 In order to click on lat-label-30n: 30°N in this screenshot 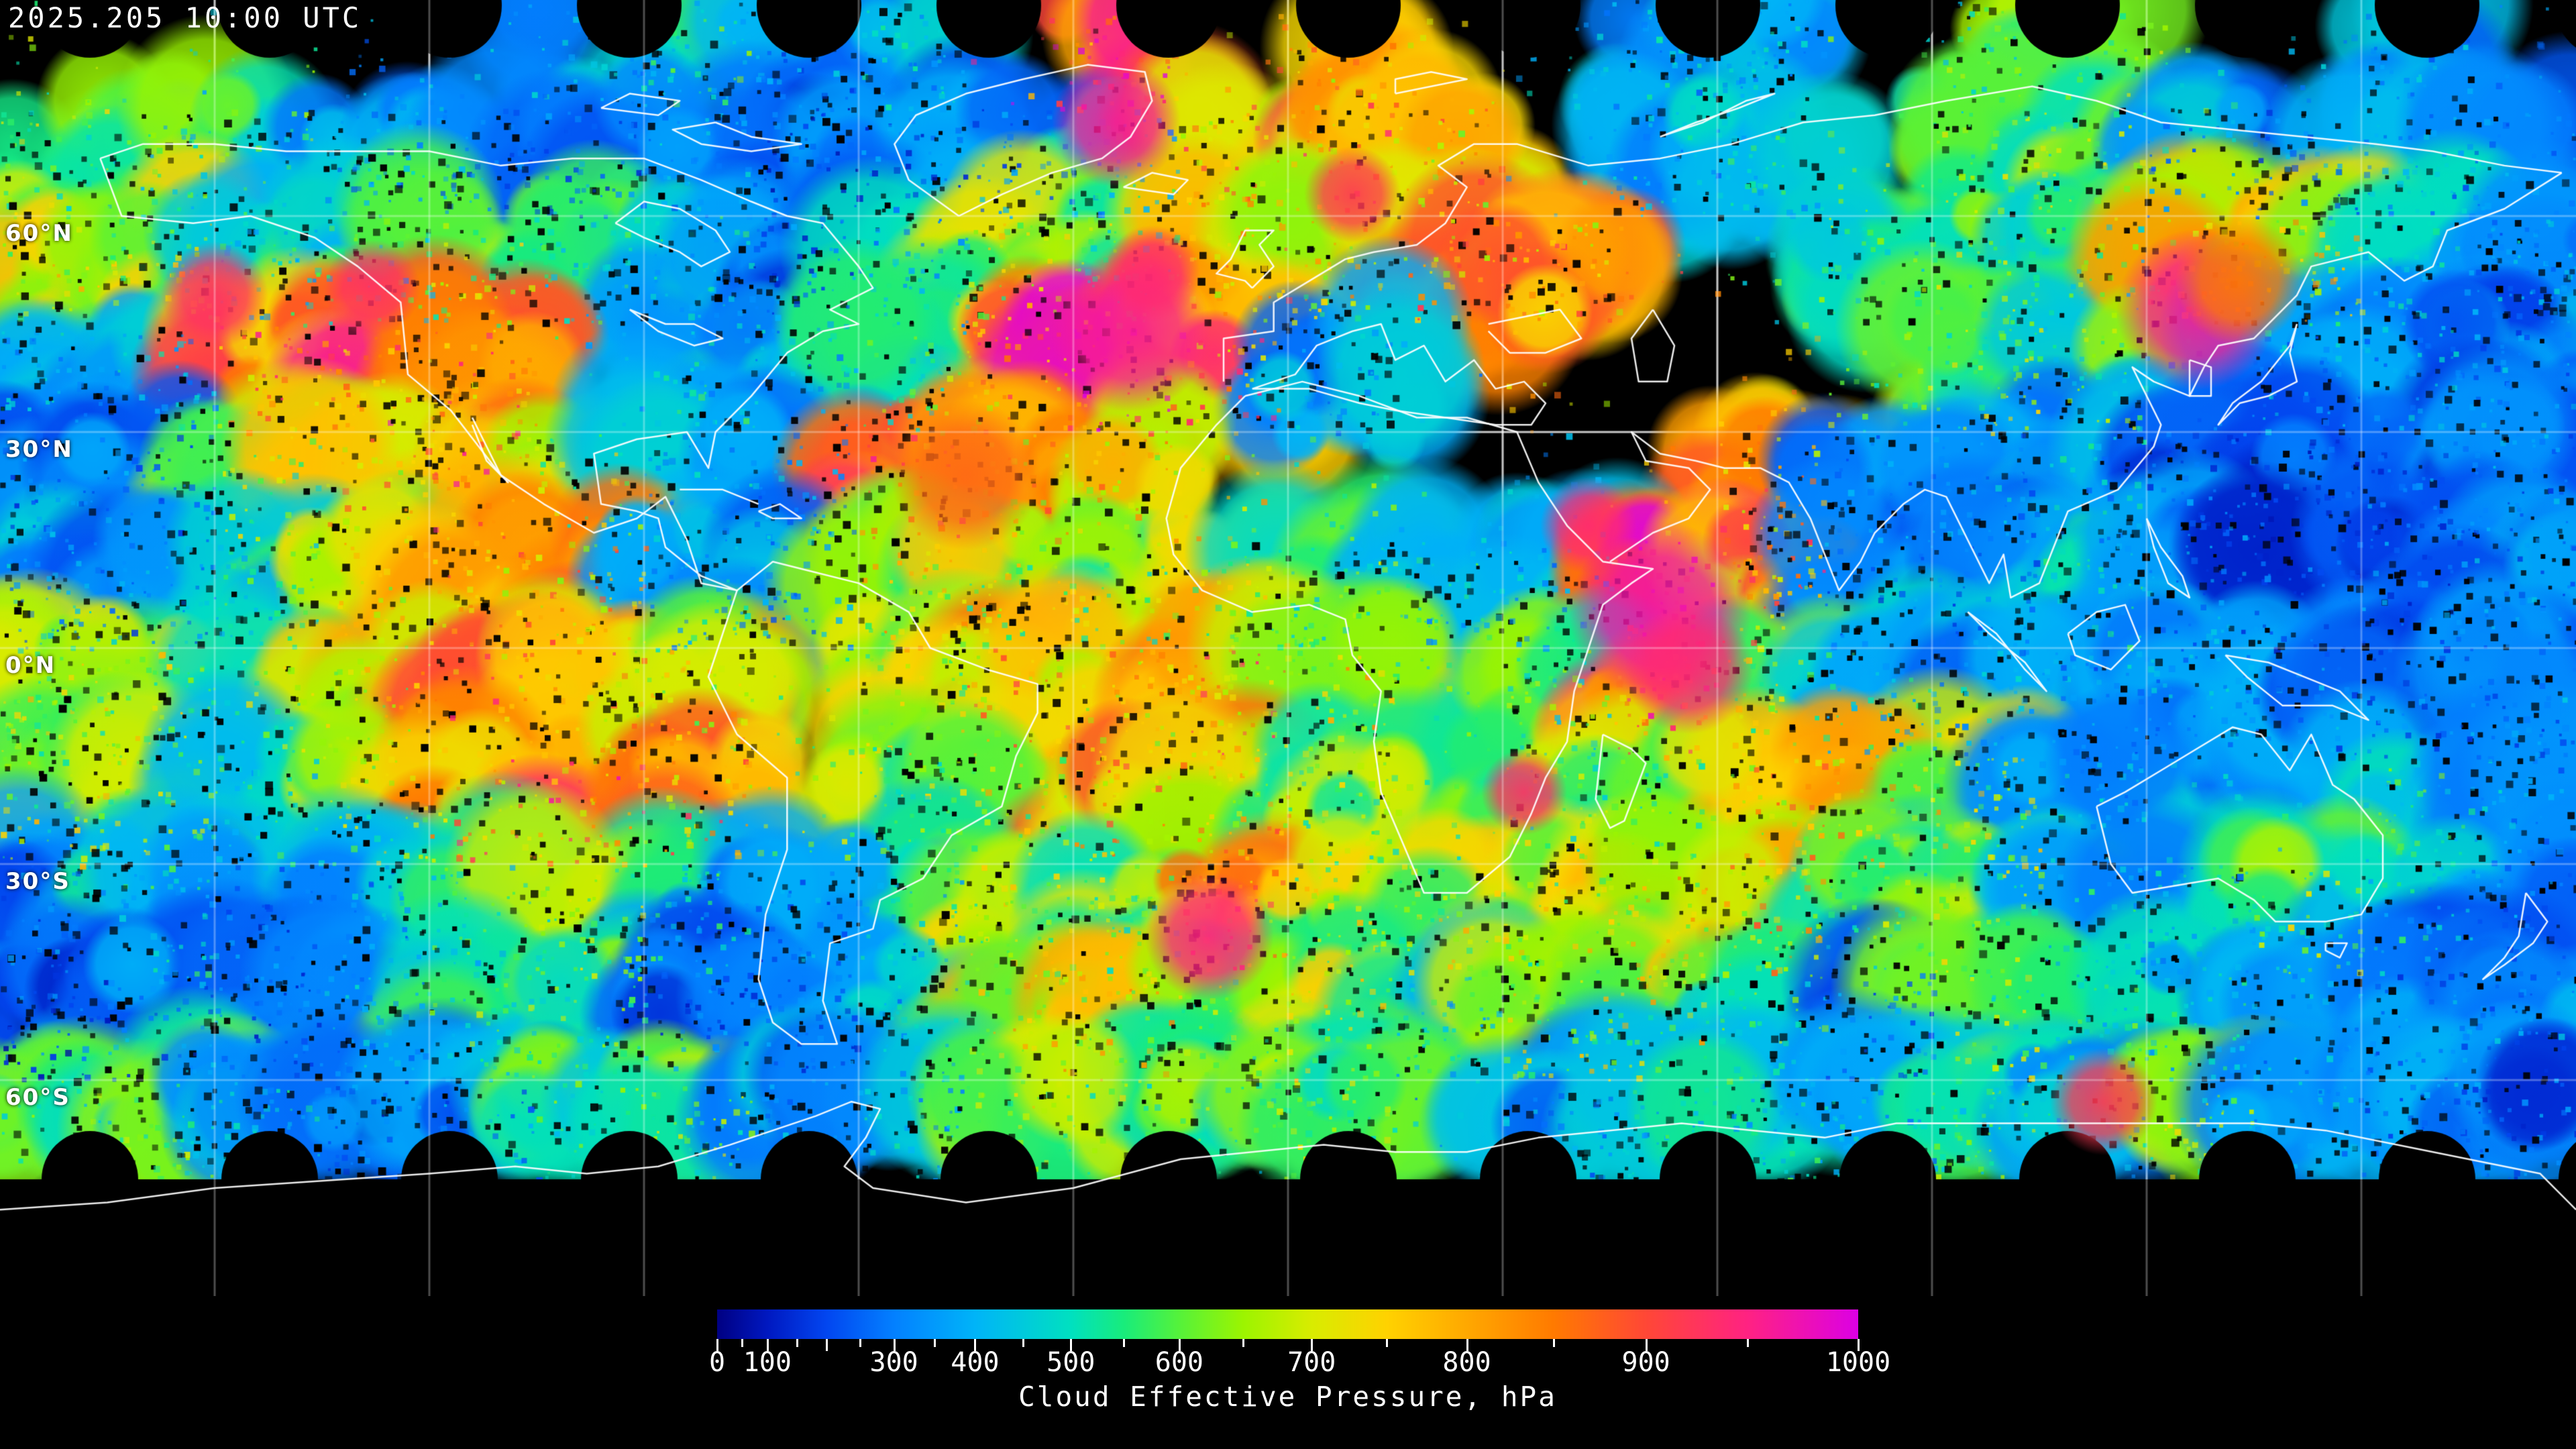, I will do `click(39, 449)`.